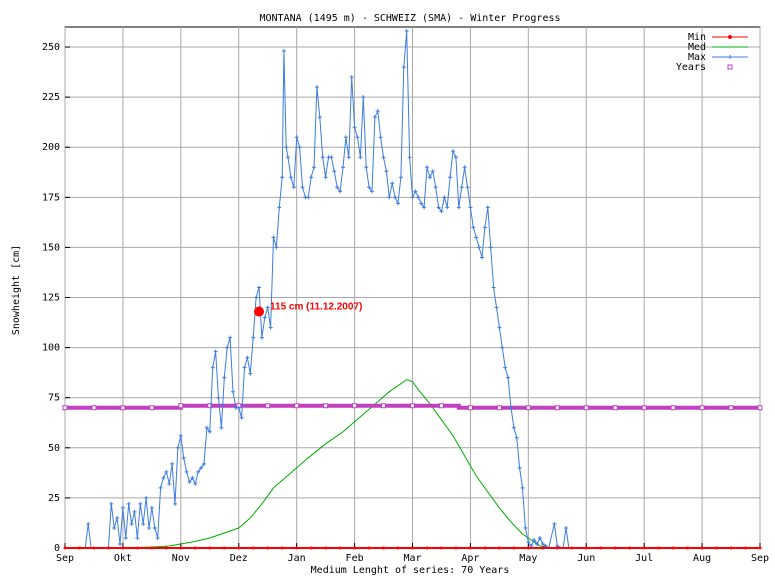 Image resolution: width=775 pixels, height=577 pixels. I want to click on x-axis-label: Medium Lenght of series: 70 Years, so click(410, 570).